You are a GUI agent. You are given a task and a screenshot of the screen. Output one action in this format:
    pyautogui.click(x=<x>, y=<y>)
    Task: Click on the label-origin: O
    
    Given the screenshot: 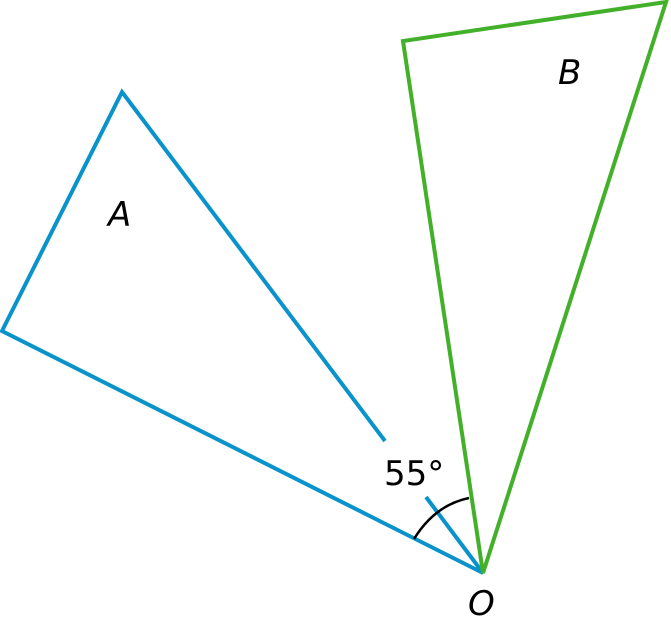 What is the action you would take?
    pyautogui.click(x=481, y=604)
    